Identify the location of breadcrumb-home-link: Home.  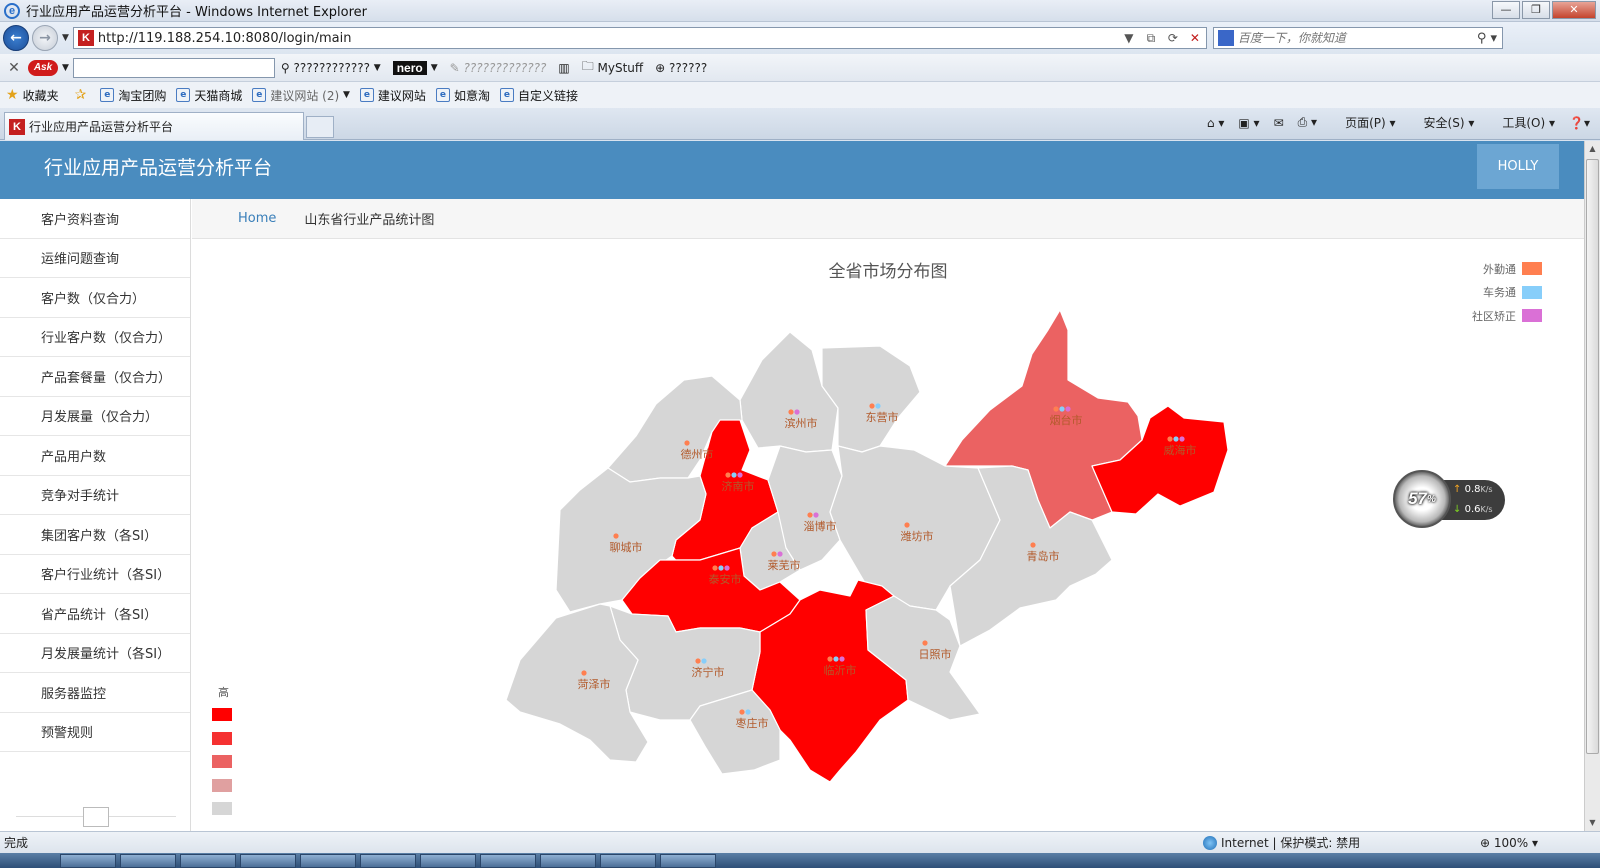
(257, 218).